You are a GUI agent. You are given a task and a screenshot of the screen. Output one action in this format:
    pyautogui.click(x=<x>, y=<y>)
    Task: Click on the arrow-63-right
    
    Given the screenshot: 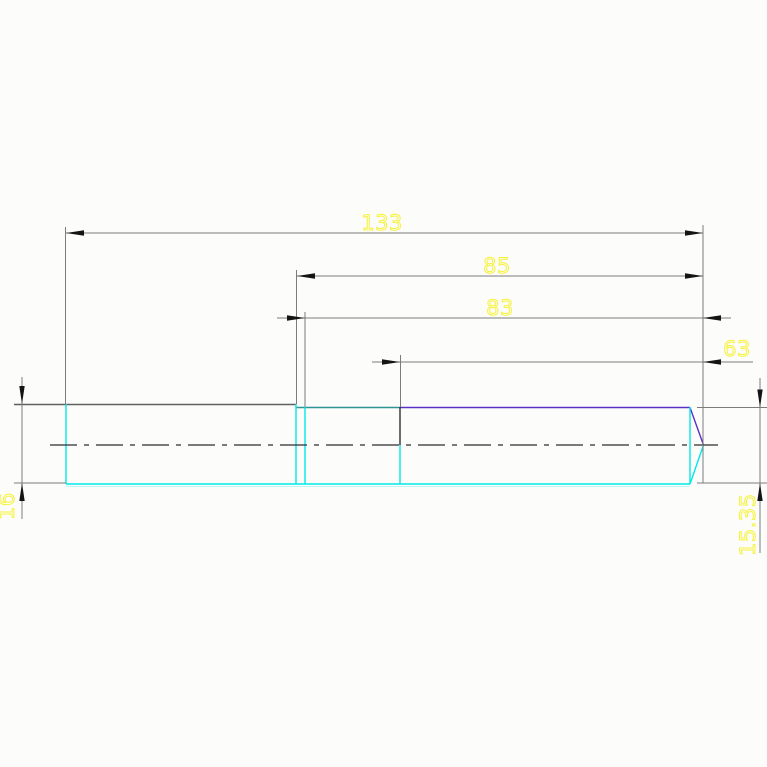 What is the action you would take?
    pyautogui.click(x=712, y=362)
    